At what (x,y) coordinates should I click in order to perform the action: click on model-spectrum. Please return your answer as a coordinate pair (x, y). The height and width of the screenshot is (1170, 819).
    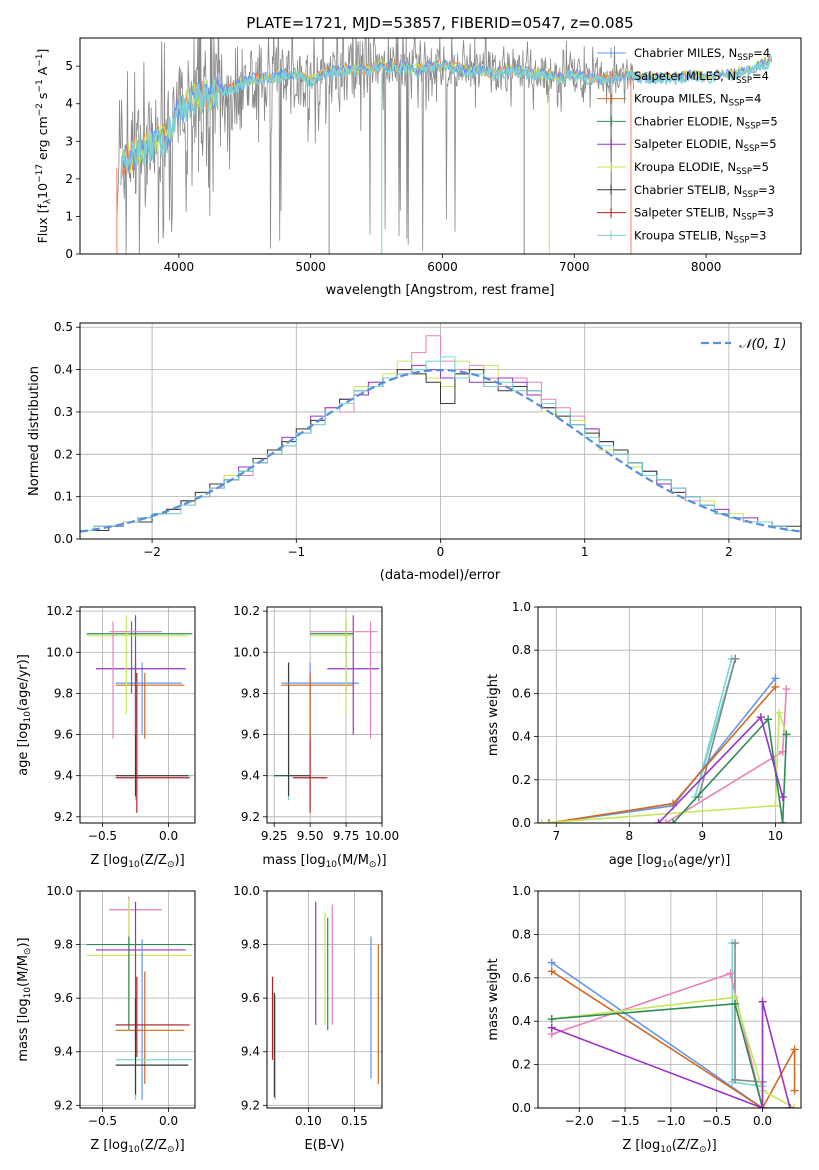
    Looking at the image, I should click on (446, 119).